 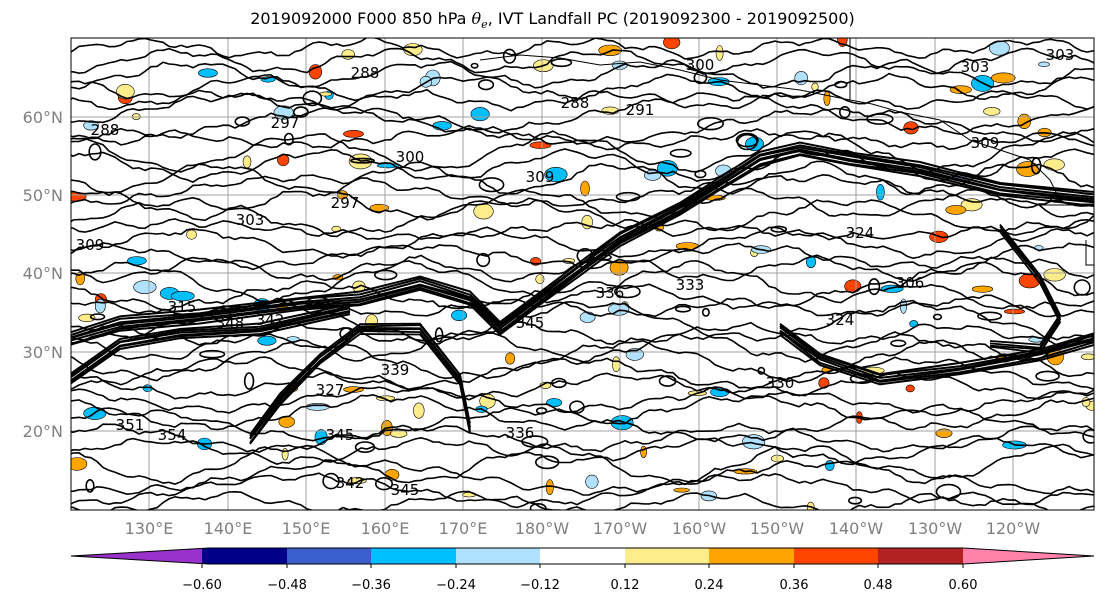 I want to click on contour-label: 306, so click(x=910, y=283).